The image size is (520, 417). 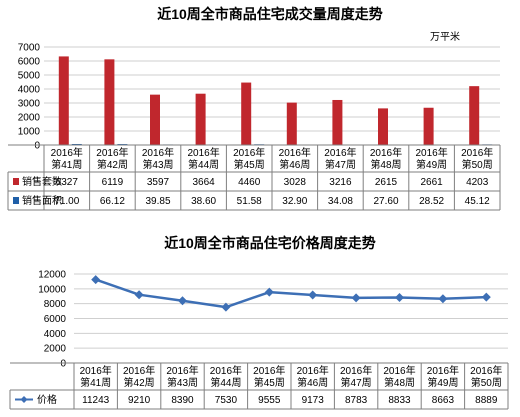 I want to click on data-label: 4460, so click(x=249, y=182).